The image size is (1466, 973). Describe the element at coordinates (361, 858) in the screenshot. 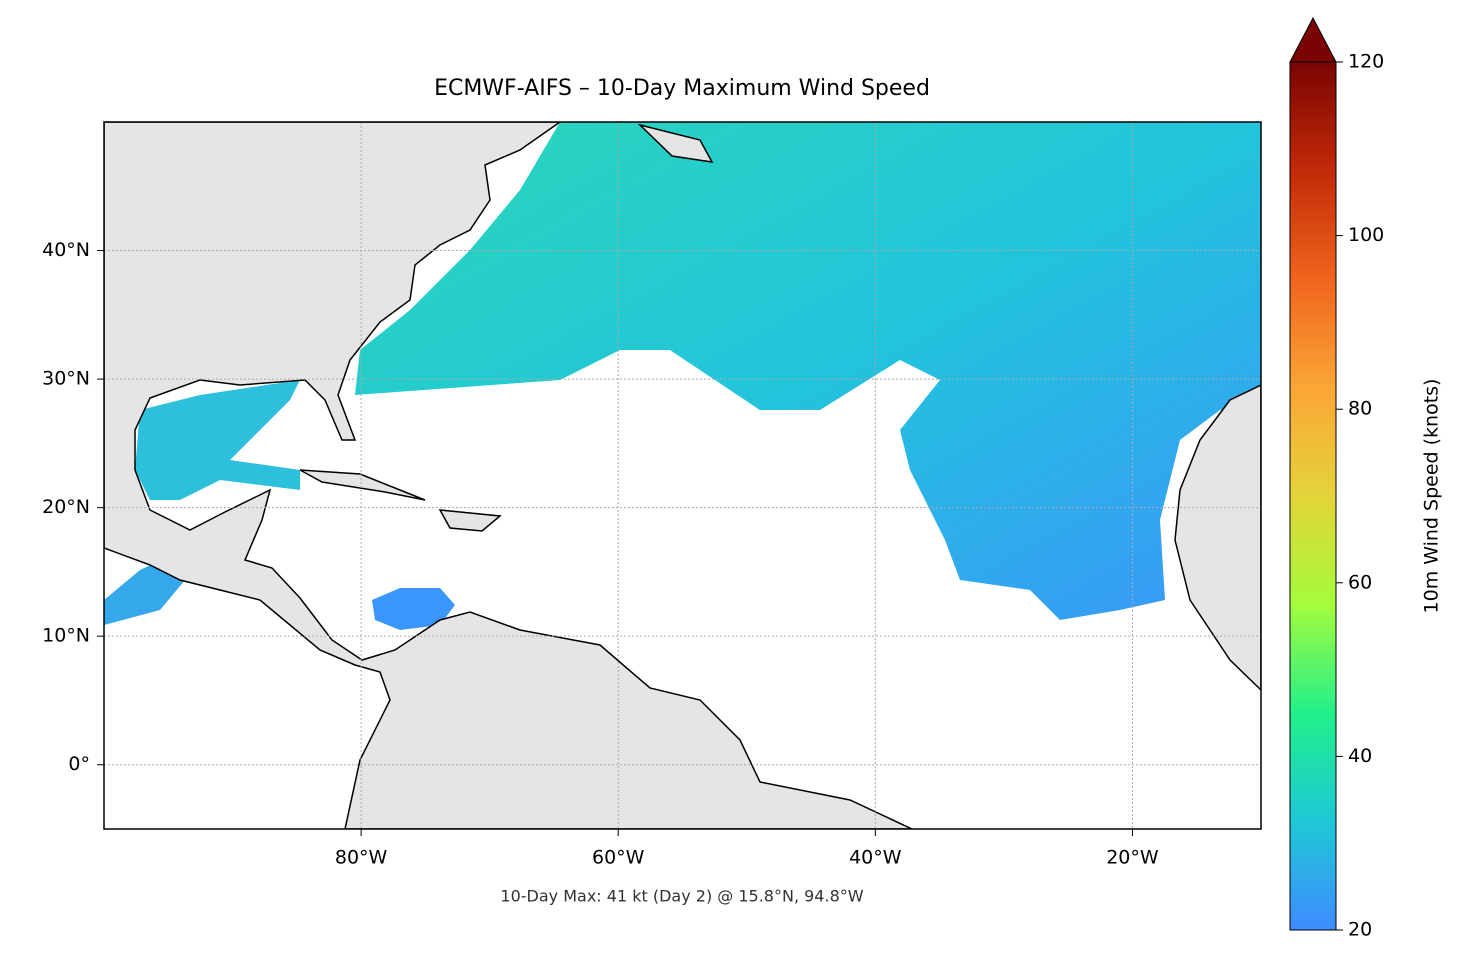

I see `x-tick-label: 80°W` at that location.